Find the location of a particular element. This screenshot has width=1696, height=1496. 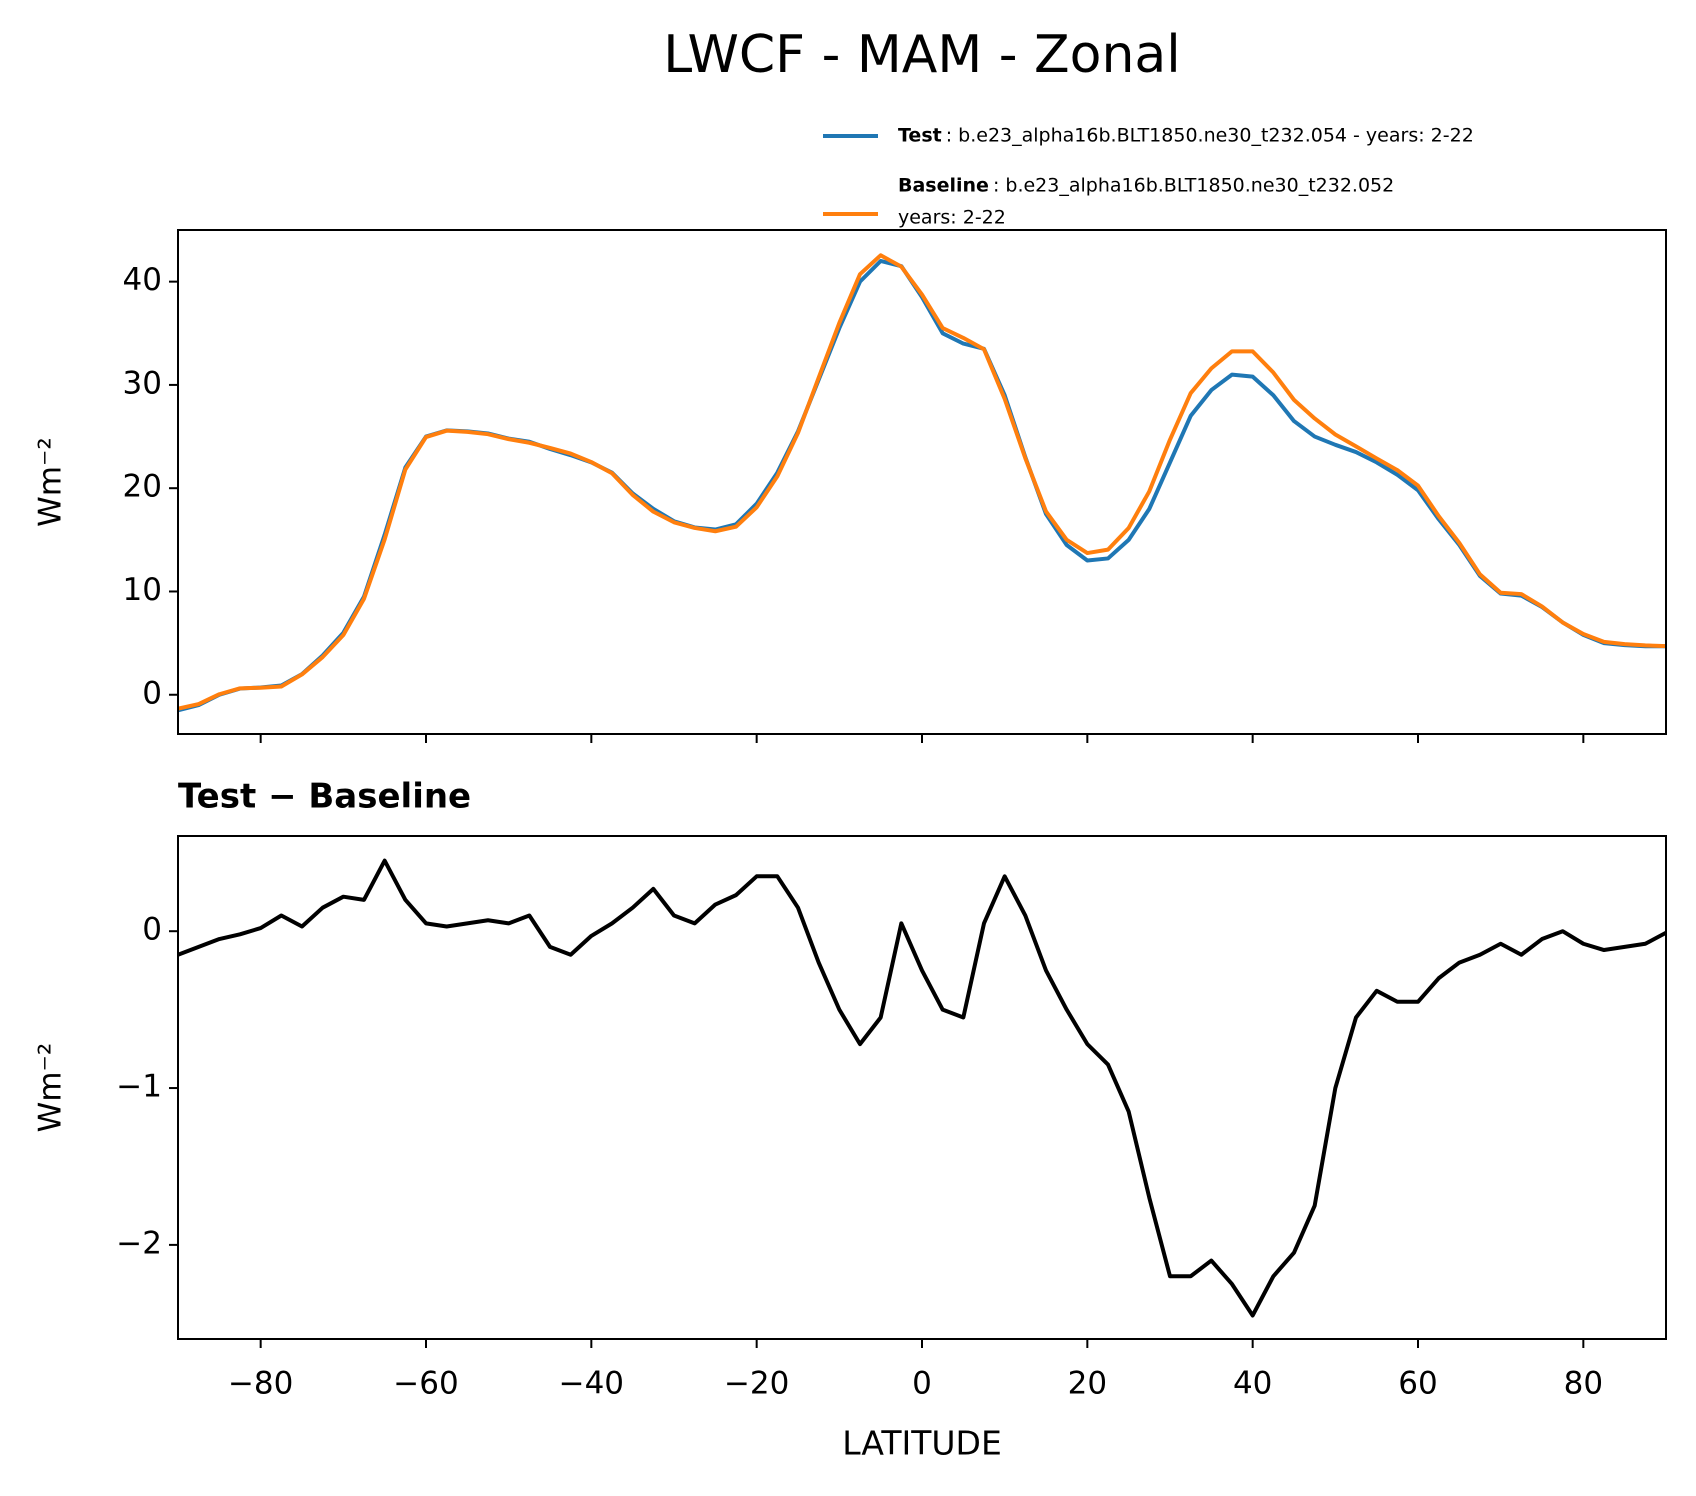

y-tick-label: −1 is located at coordinates (139, 1087).